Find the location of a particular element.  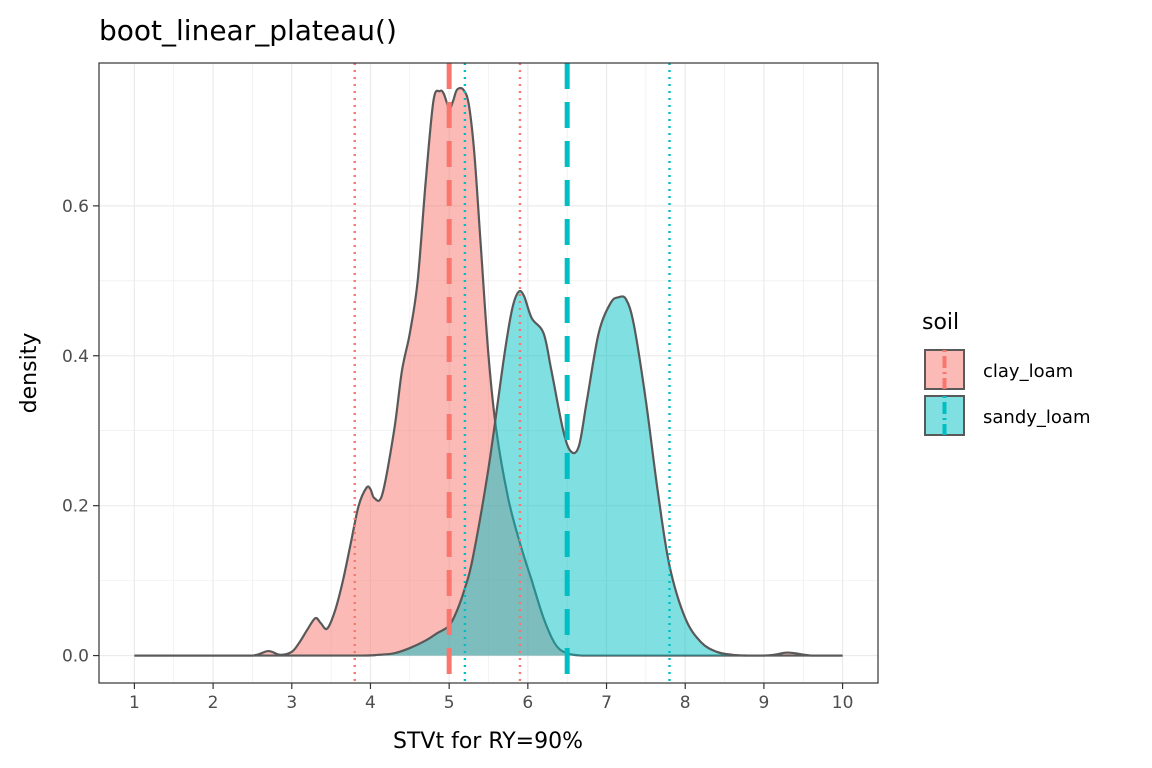

x-tick-label: 9 is located at coordinates (763, 703).